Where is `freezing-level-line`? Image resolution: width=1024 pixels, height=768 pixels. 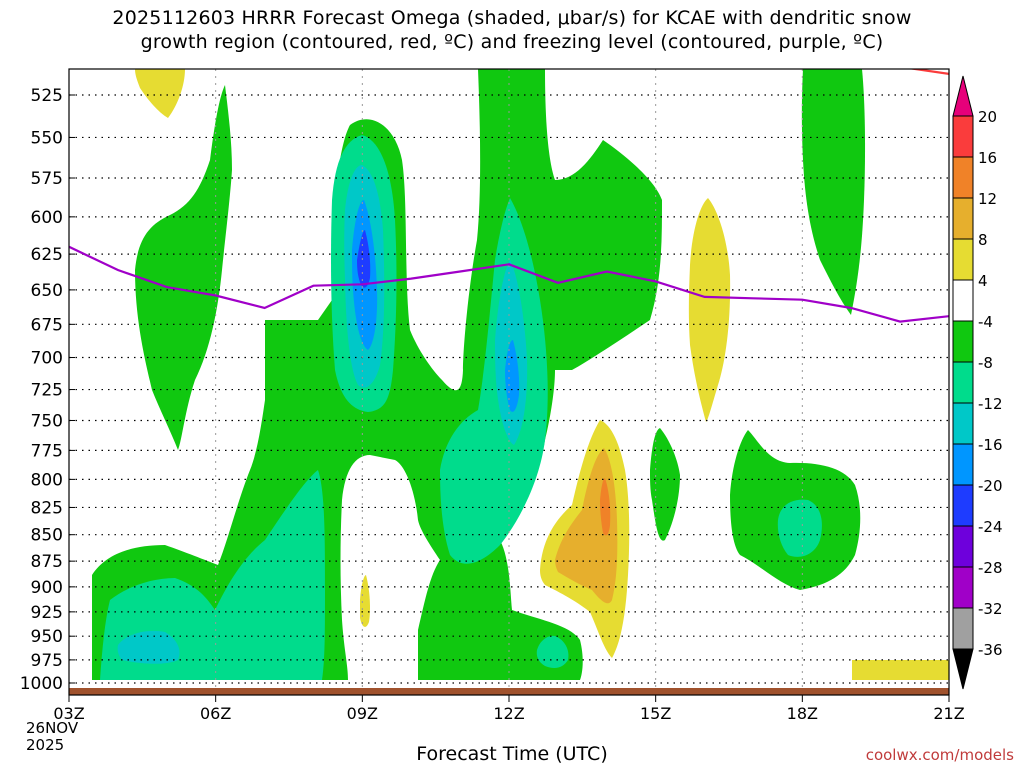 freezing-level-line is located at coordinates (509, 284).